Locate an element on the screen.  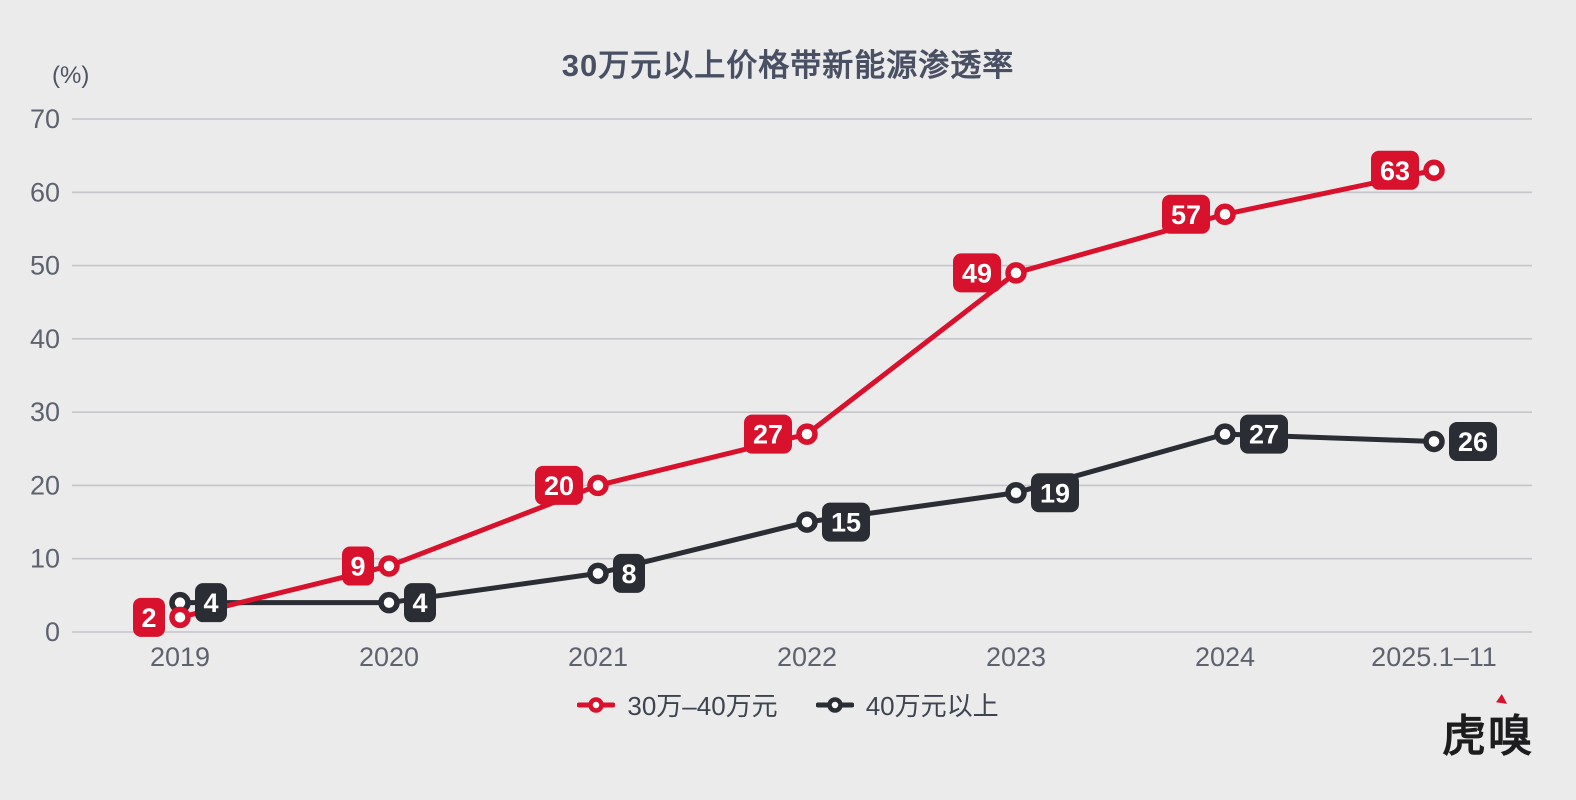
y-tick-label-60: 60 is located at coordinates (45, 192).